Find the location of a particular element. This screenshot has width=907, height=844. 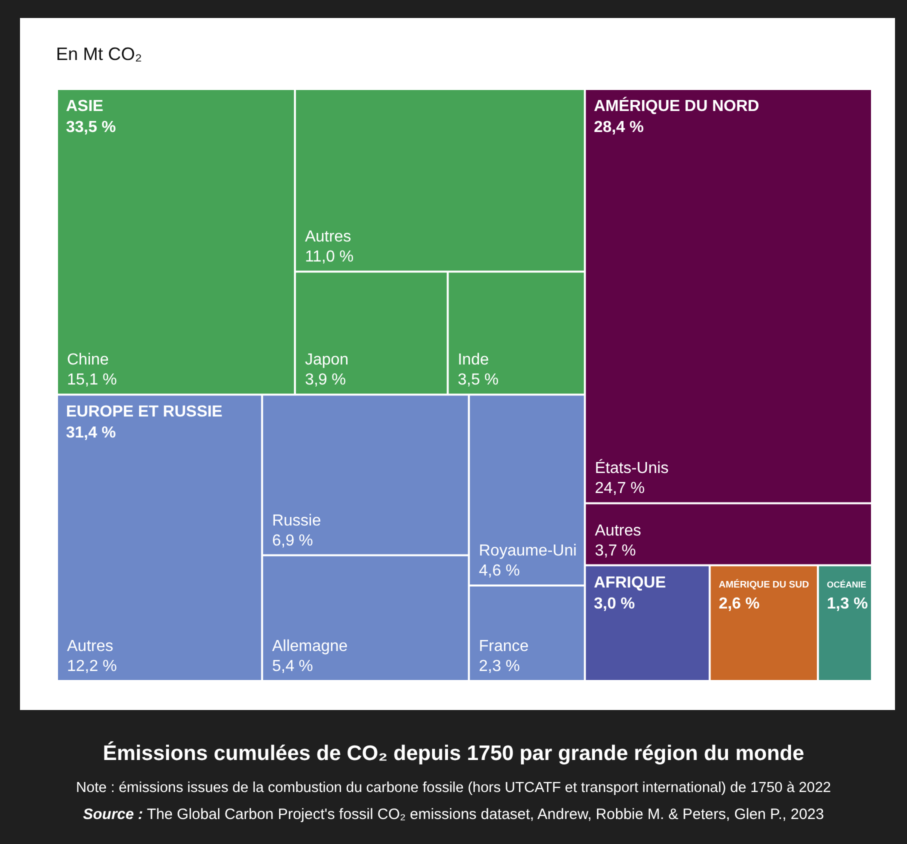

data-label: 3,9 % is located at coordinates (325, 380).